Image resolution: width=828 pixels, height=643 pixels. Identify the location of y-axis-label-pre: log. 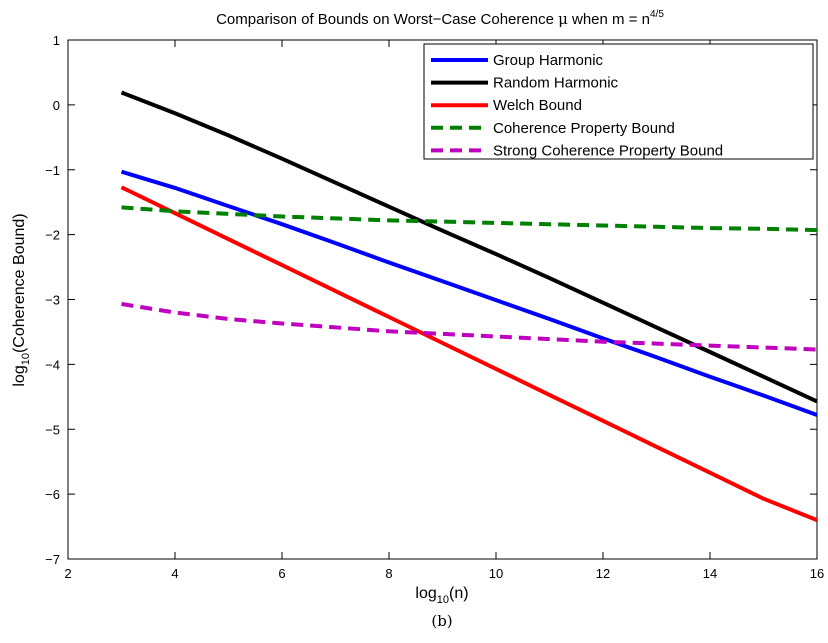
(19, 375).